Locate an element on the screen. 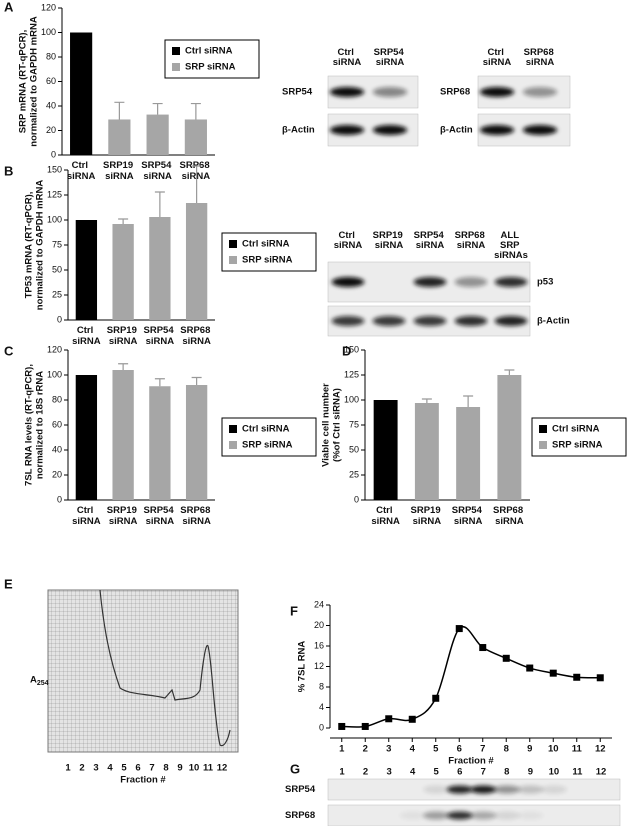  x-tick-label: 9 is located at coordinates (529, 749).